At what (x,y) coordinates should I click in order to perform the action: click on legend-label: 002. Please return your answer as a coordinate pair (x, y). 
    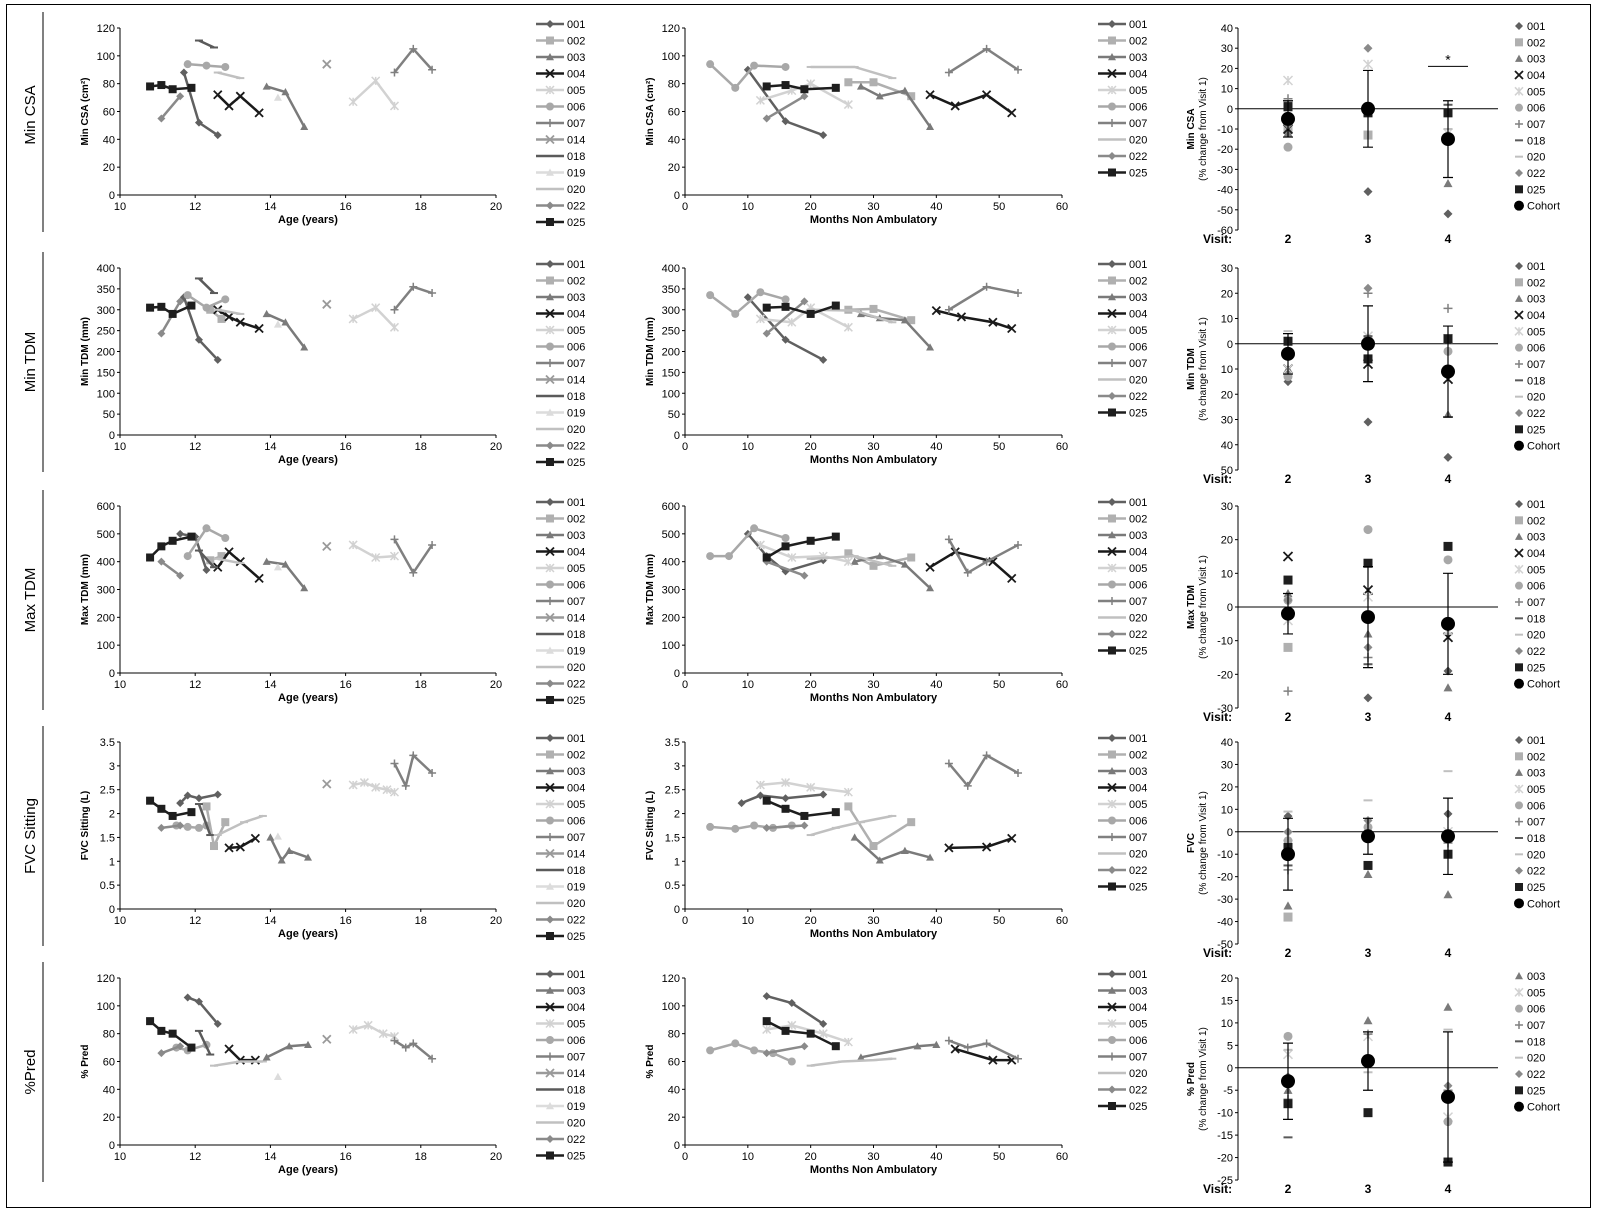
    Looking at the image, I should click on (576, 282).